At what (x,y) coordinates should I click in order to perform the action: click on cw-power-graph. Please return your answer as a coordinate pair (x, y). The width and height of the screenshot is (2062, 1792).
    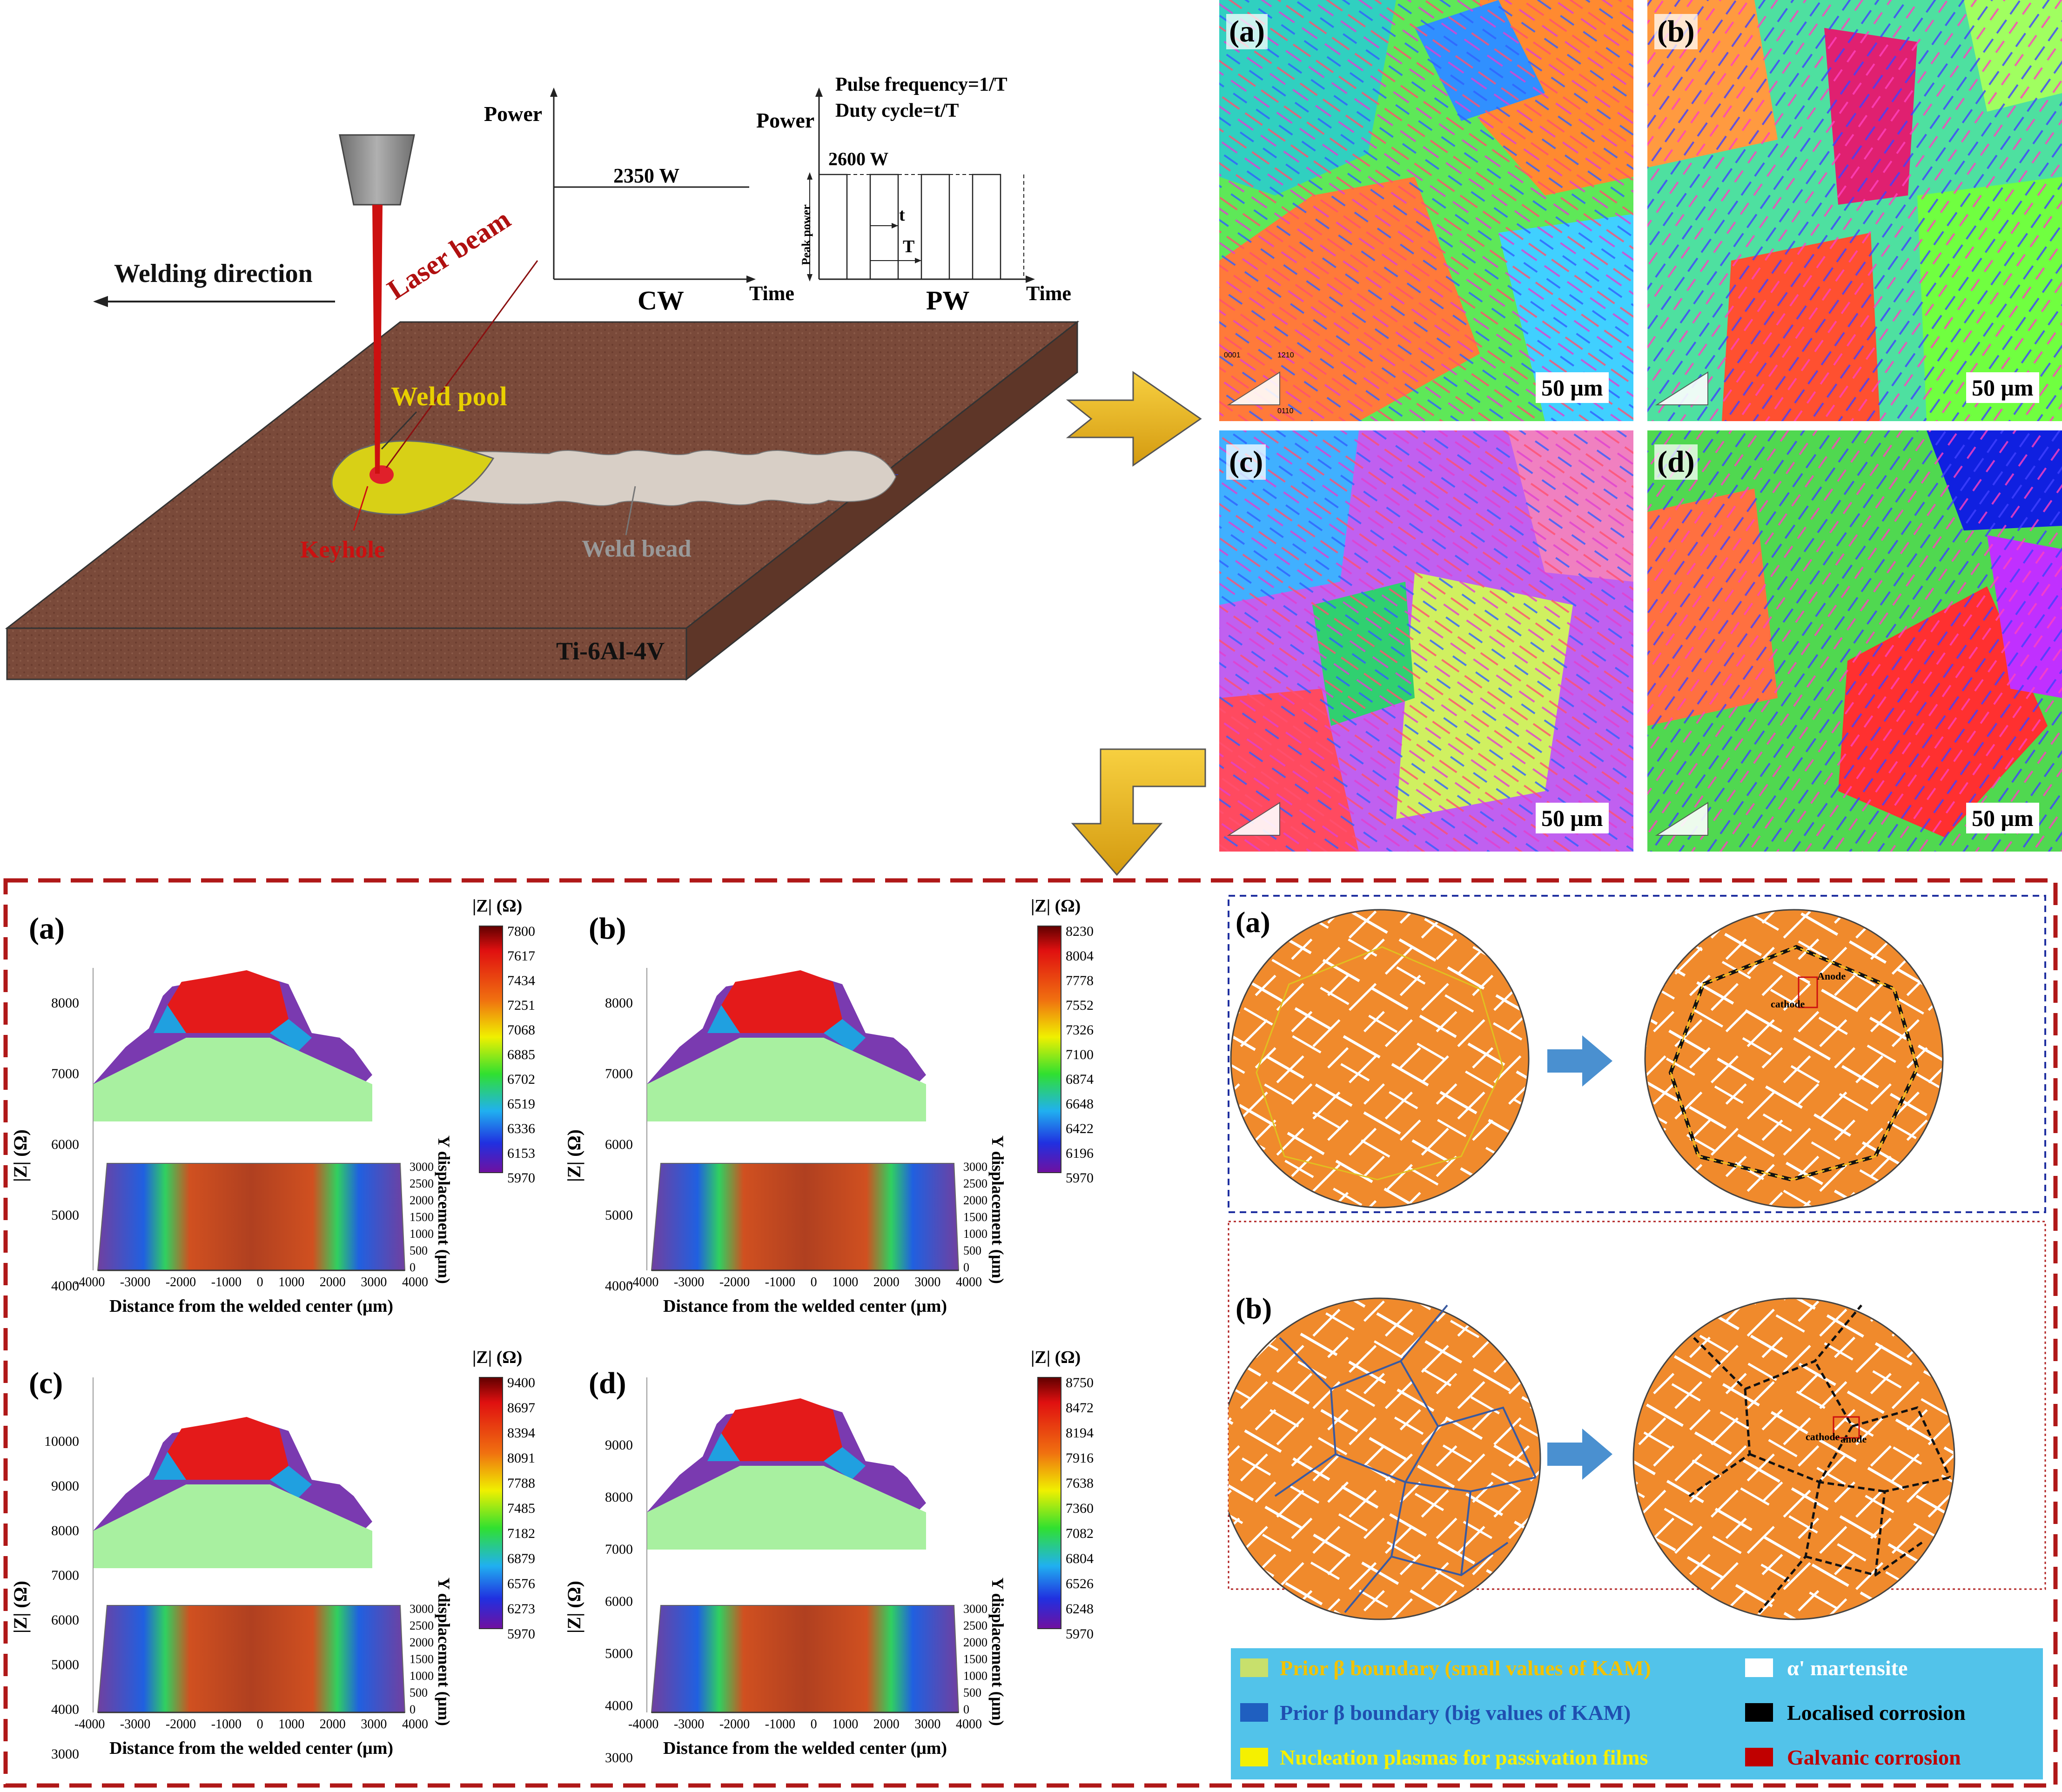
    Looking at the image, I should click on (653, 185).